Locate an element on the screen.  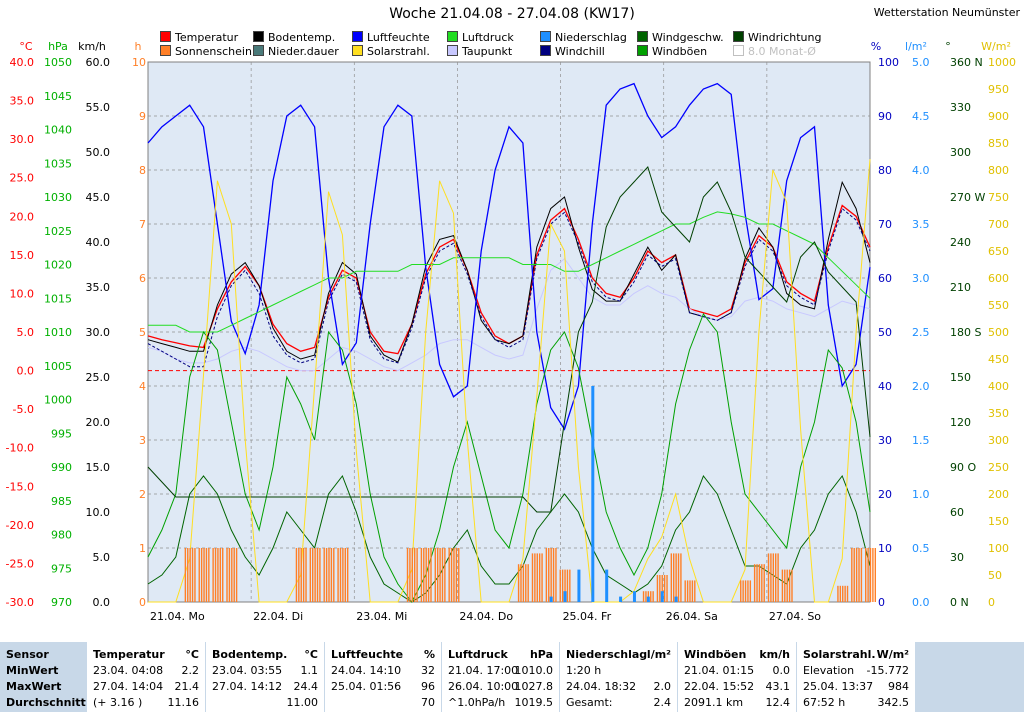
legend-label: Windböen is located at coordinates (680, 51).